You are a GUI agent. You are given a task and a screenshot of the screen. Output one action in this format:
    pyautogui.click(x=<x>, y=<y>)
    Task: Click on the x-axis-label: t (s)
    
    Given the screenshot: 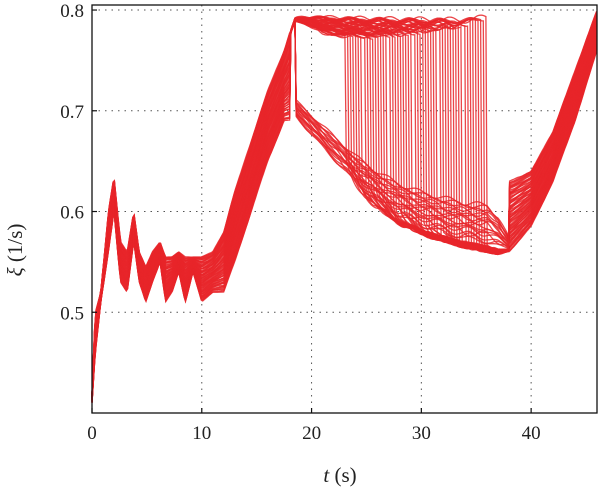 What is the action you would take?
    pyautogui.click(x=339, y=475)
    